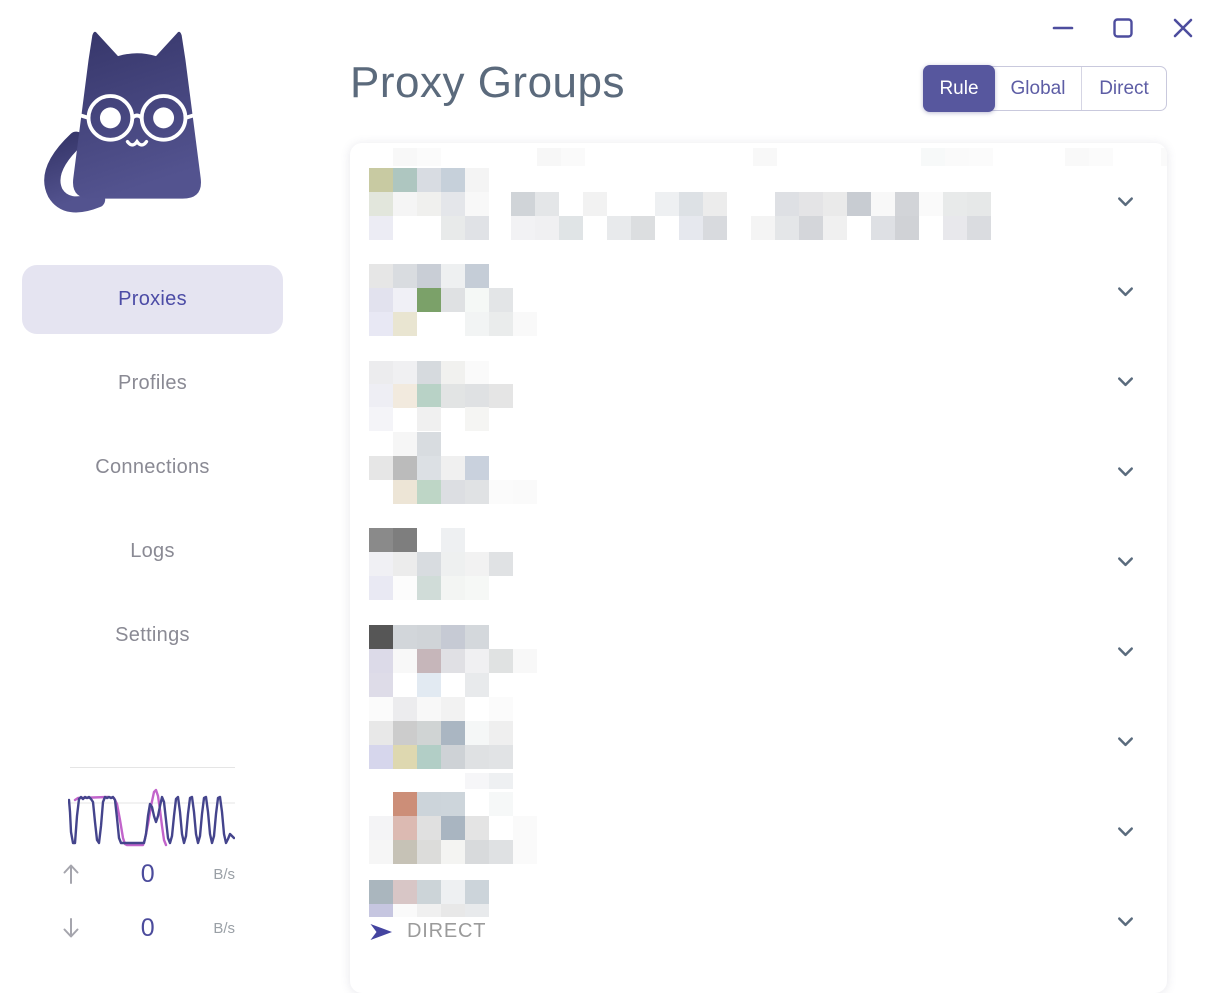 This screenshot has width=1222, height=993. What do you see at coordinates (152, 767) in the screenshot?
I see `divider` at bounding box center [152, 767].